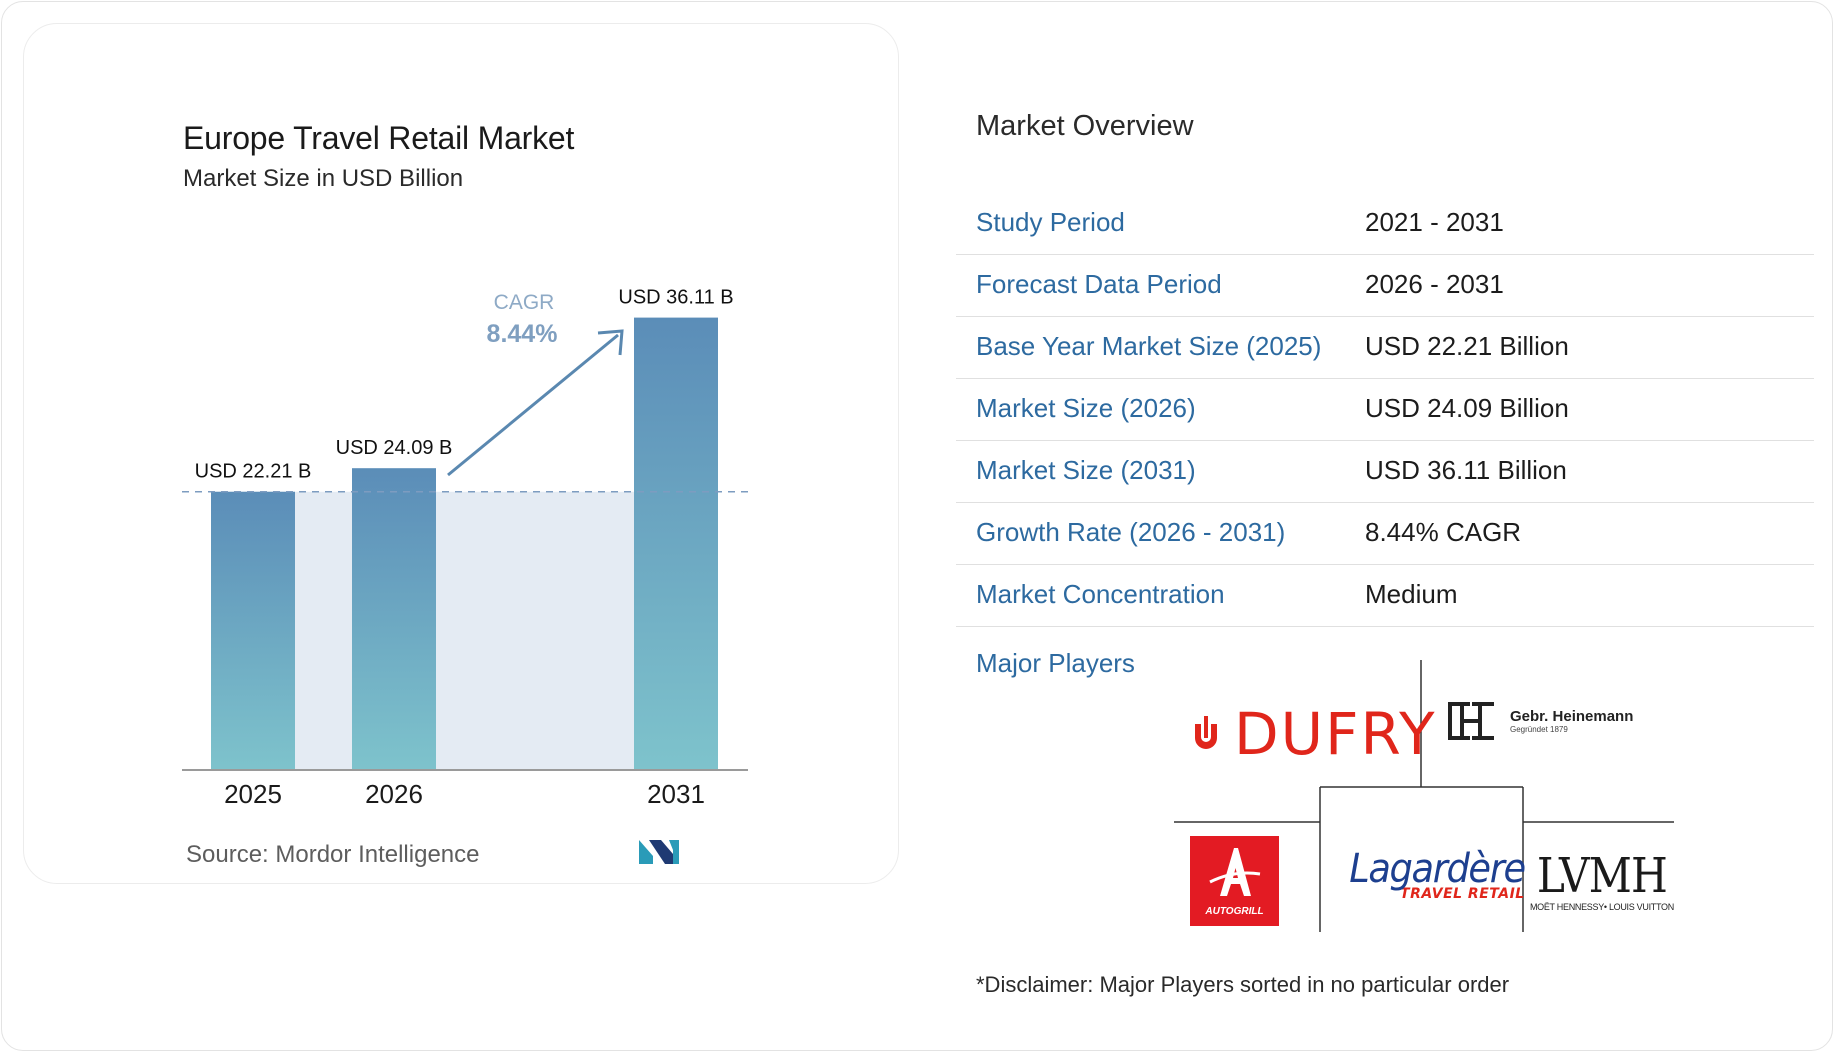 Image resolution: width=1836 pixels, height=1054 pixels. I want to click on row-label: Forecast Data Period, so click(1099, 284).